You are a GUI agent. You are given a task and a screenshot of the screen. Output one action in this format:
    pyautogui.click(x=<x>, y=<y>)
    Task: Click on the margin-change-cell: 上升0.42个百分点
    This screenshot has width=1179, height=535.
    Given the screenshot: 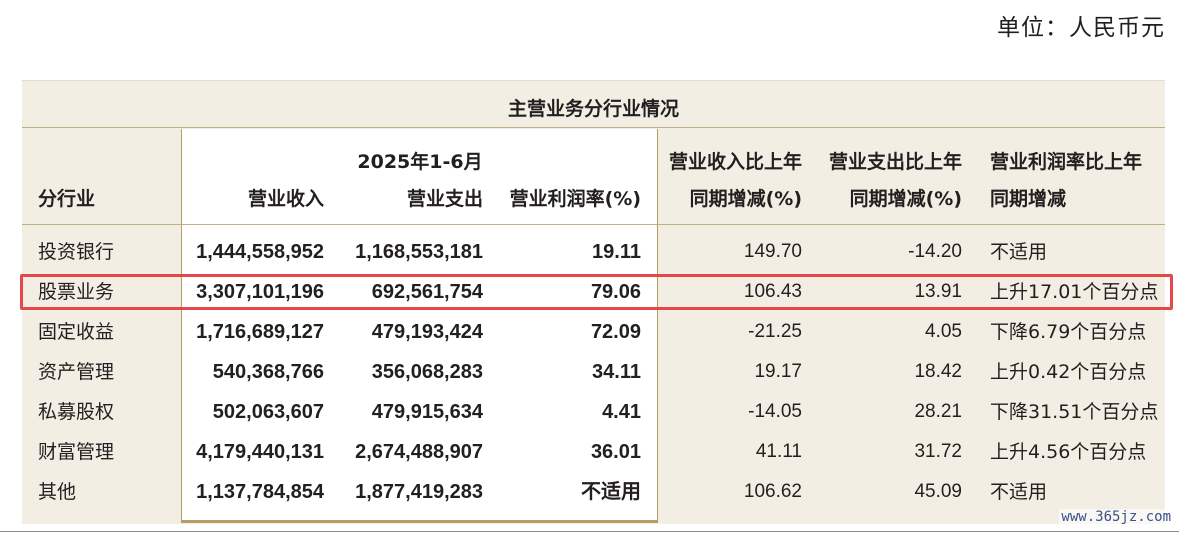 What is the action you would take?
    pyautogui.click(x=1068, y=372)
    